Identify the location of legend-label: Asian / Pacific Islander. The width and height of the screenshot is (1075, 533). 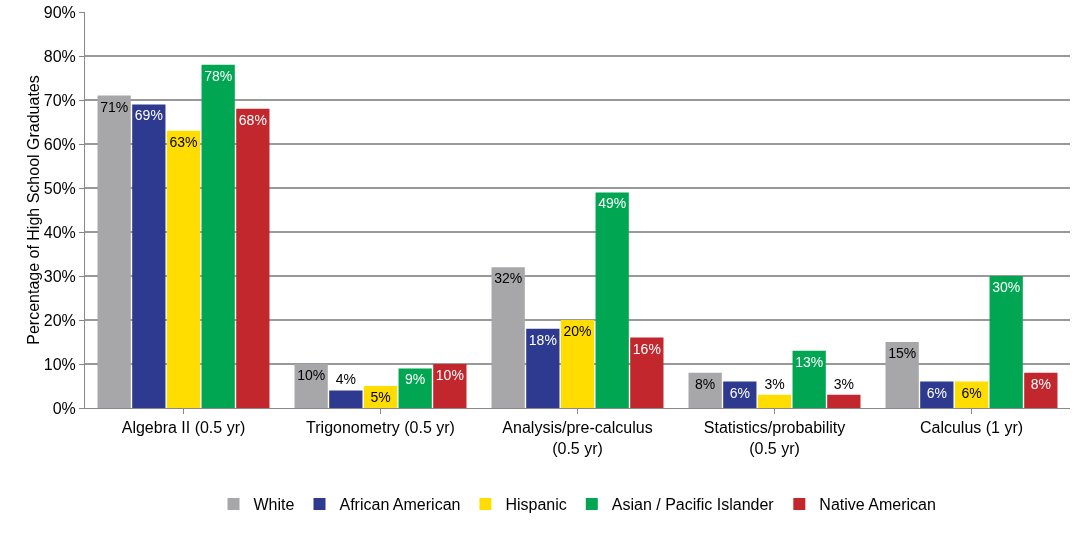
(693, 505).